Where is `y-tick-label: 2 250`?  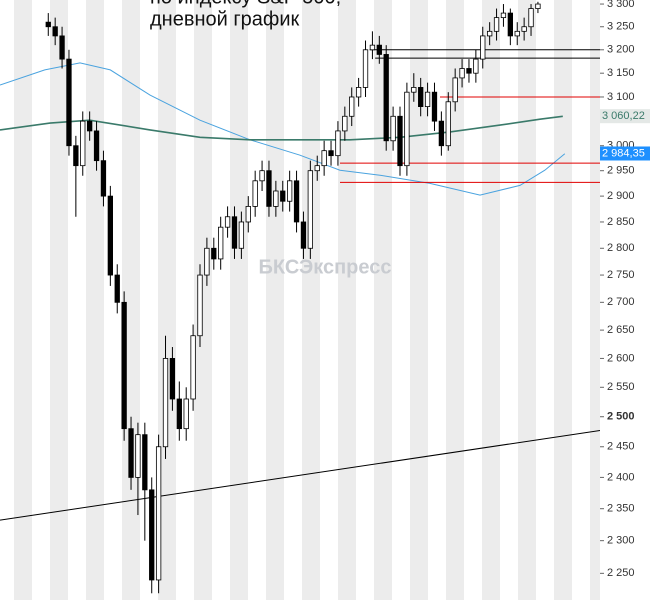 y-tick-label: 2 250 is located at coordinates (621, 573).